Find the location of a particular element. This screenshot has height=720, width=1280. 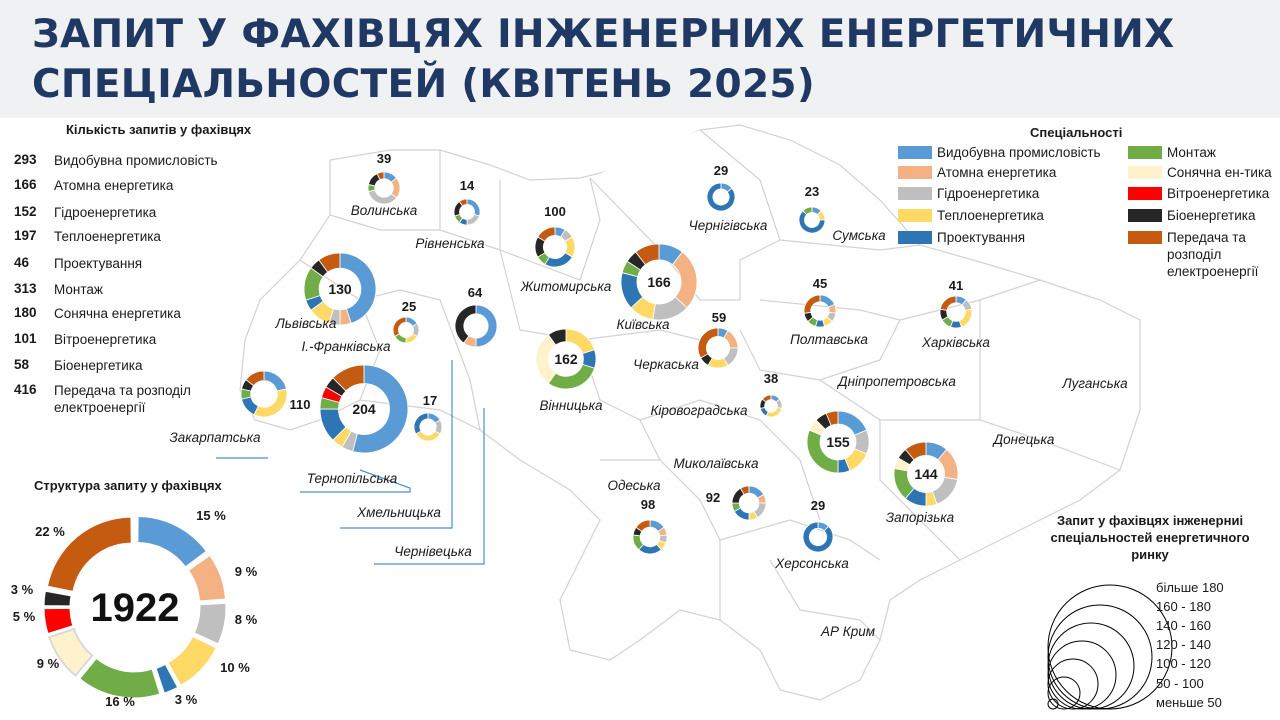

slice-label: 16 % is located at coordinates (120, 701).